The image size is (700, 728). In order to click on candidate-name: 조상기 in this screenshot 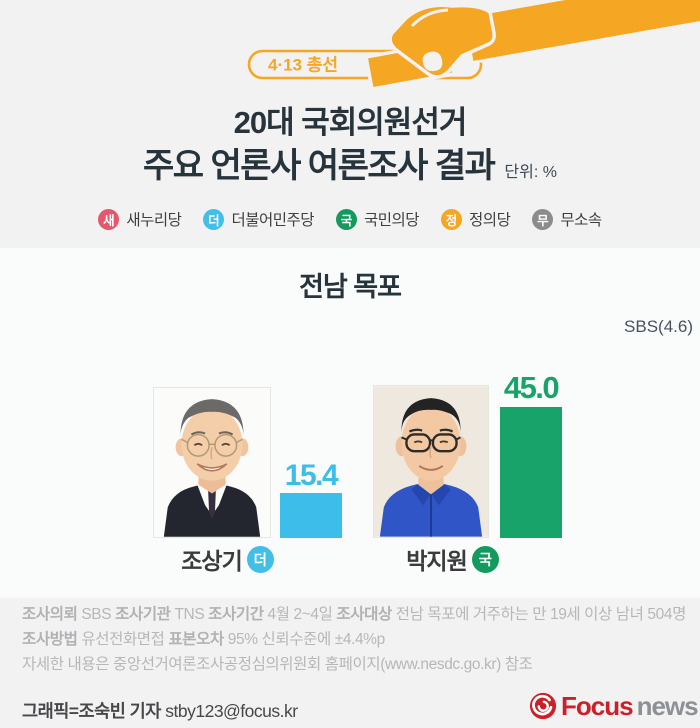, I will do `click(211, 561)`.